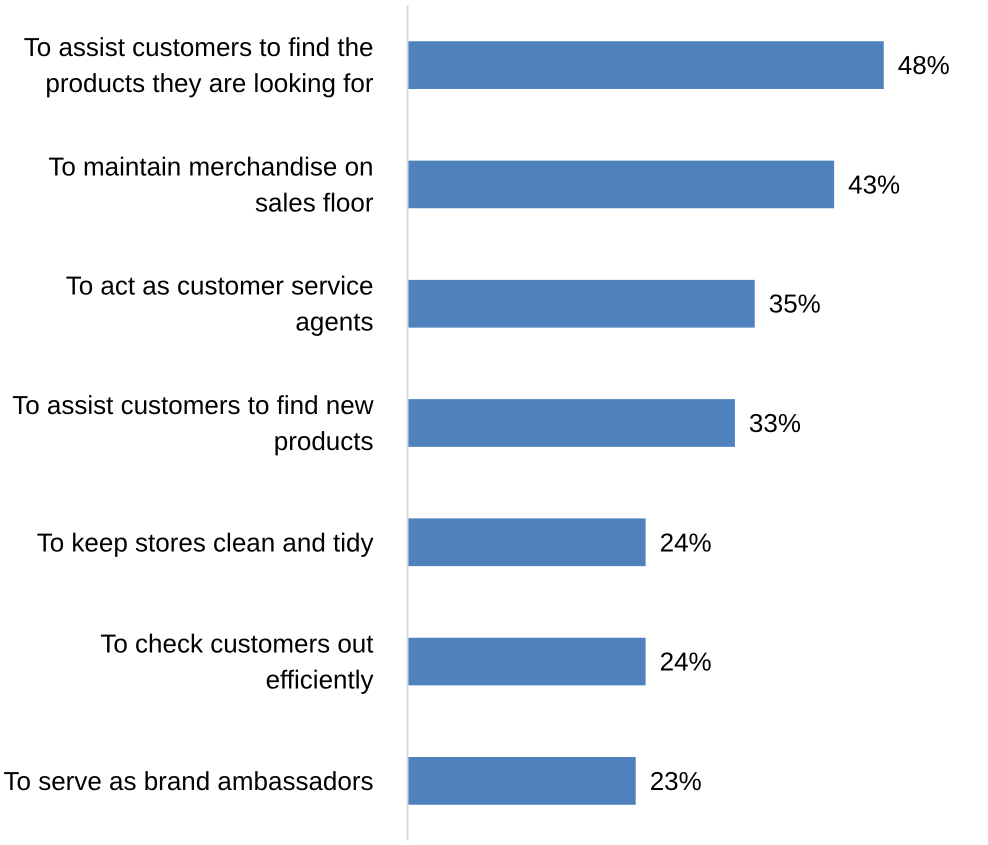 Image resolution: width=988 pixels, height=845 pixels. I want to click on y-tick-label: To check customers out efficiently, so click(237, 661).